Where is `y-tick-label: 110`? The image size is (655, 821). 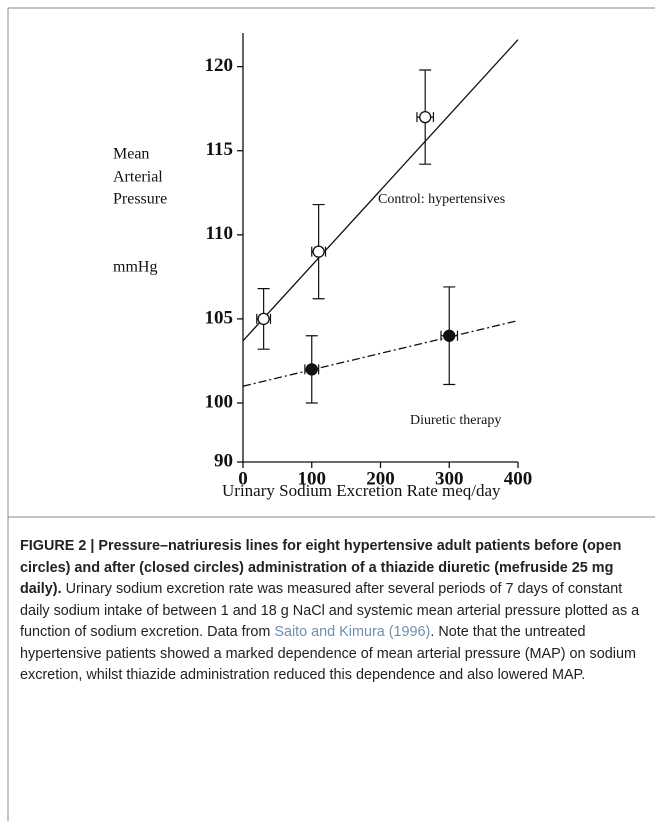 y-tick-label: 110 is located at coordinates (219, 233).